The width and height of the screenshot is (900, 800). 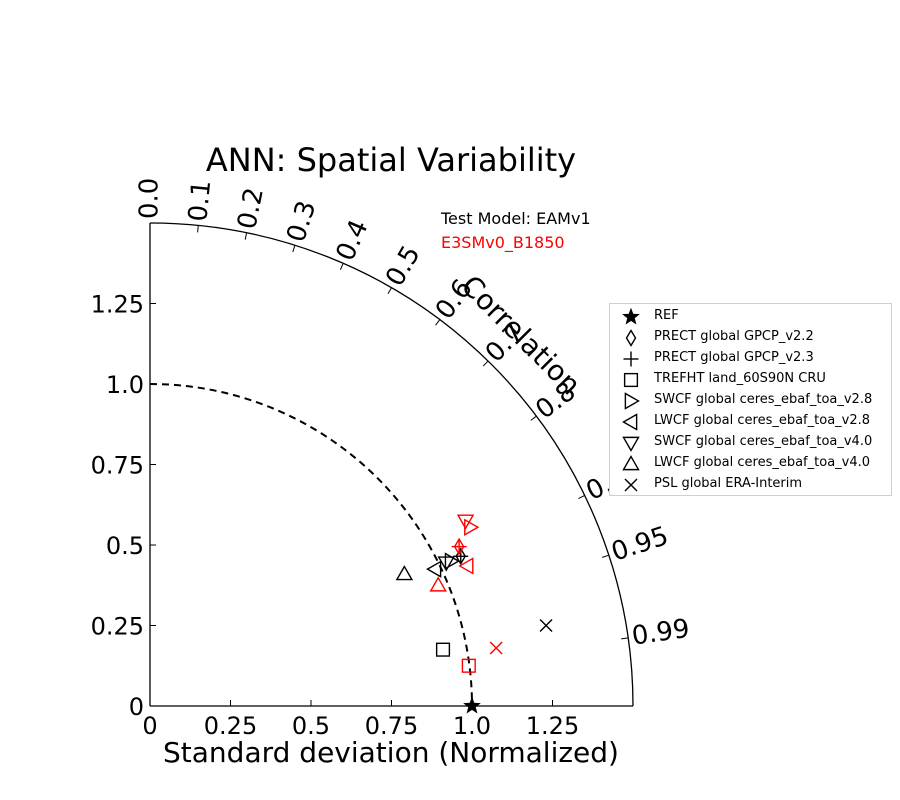 I want to click on legend-item: LWCF global ceres_ebaf_toa_v4.0, so click(x=750, y=463).